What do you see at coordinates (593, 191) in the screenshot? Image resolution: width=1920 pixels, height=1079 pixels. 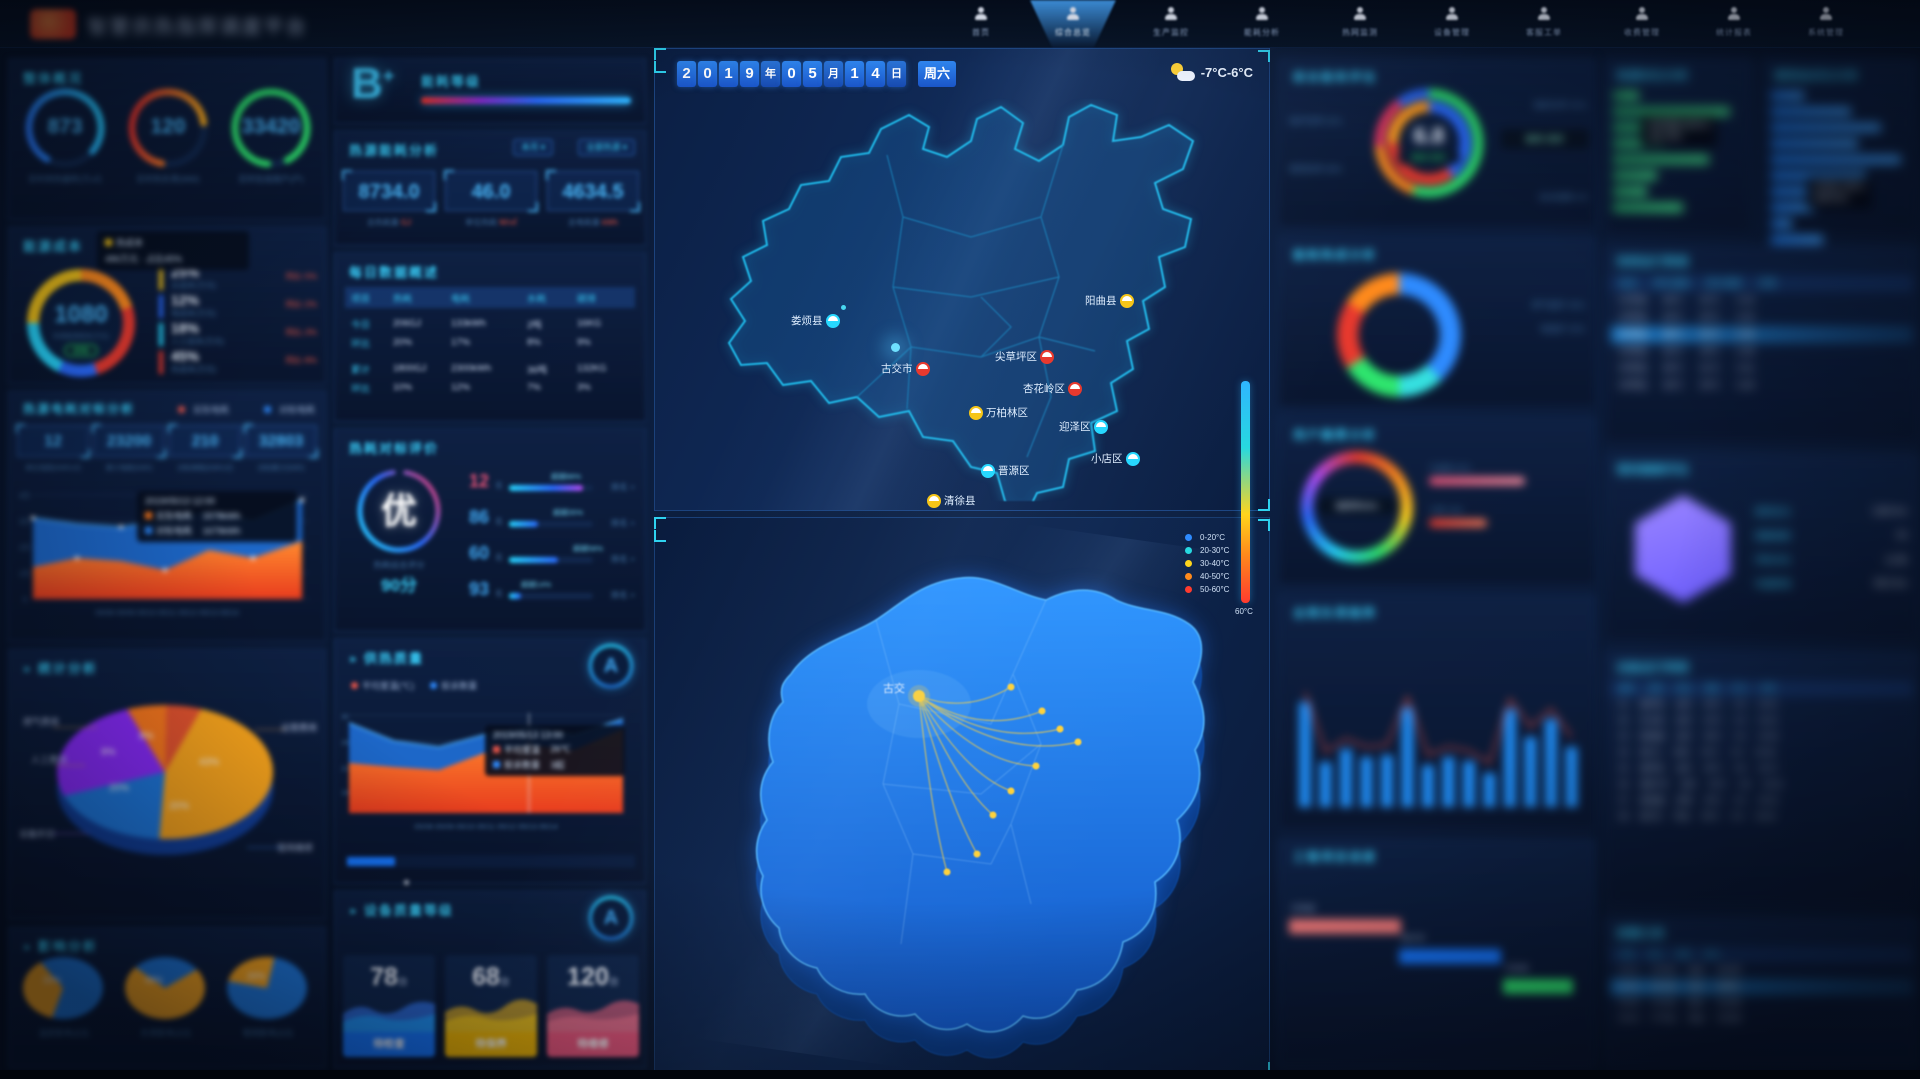 I see `metric-box: 4634.5` at bounding box center [593, 191].